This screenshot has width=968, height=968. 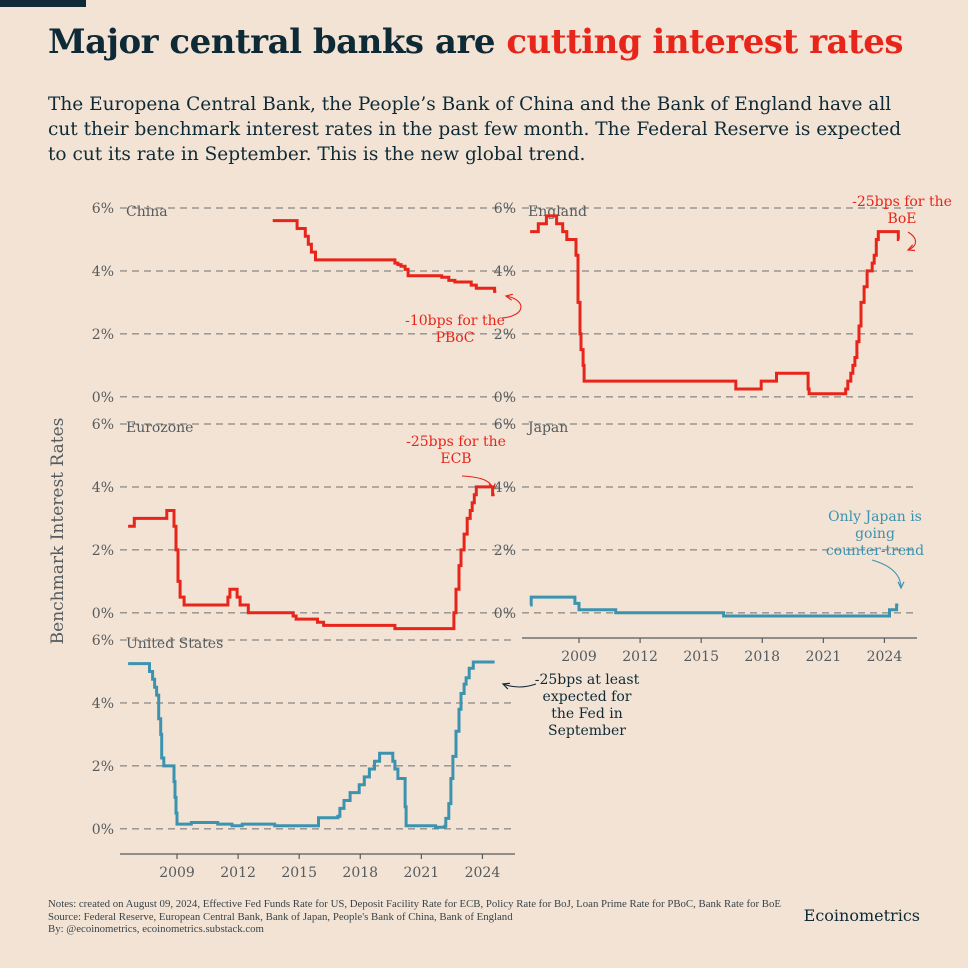 What do you see at coordinates (103, 641) in the screenshot?
I see `y-tick-label-united-states: 6%` at bounding box center [103, 641].